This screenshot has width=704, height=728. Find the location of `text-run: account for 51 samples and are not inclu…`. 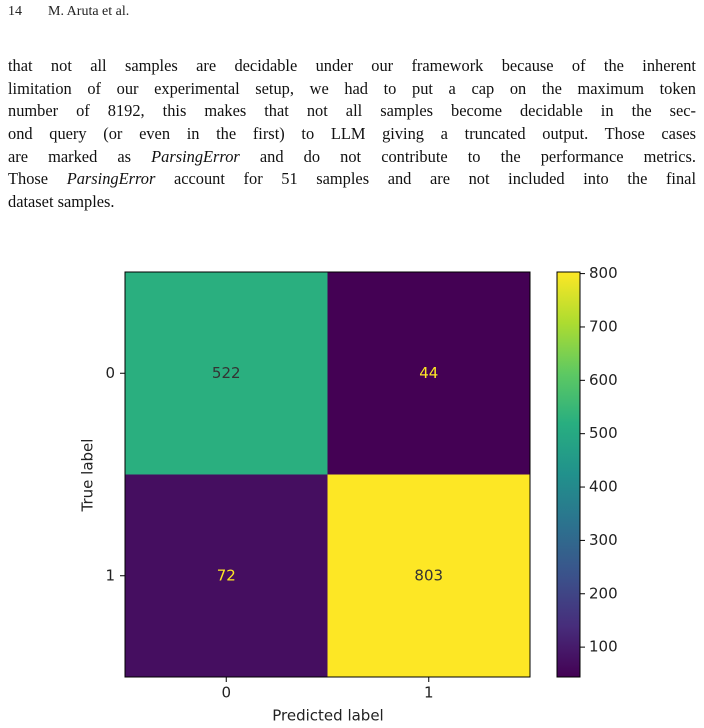

text-run: account for 51 samples and are not inclu… is located at coordinates (426, 179).